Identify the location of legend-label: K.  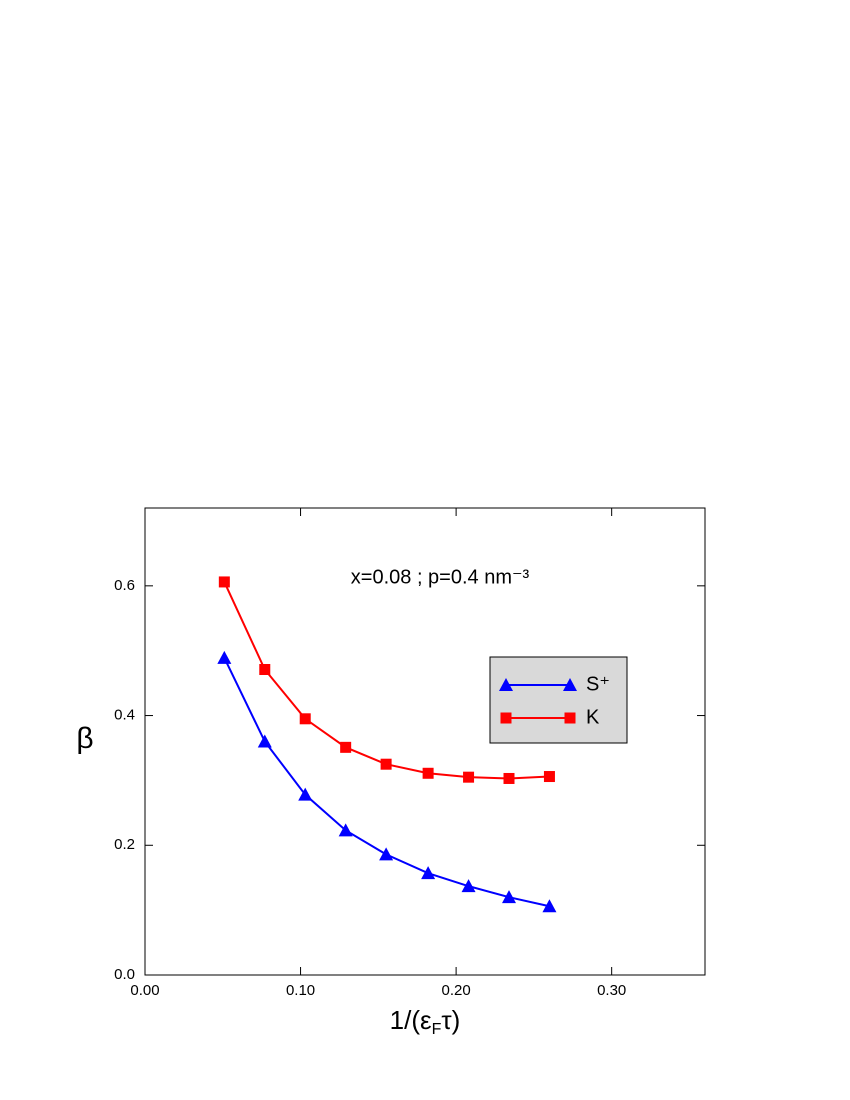
(593, 717).